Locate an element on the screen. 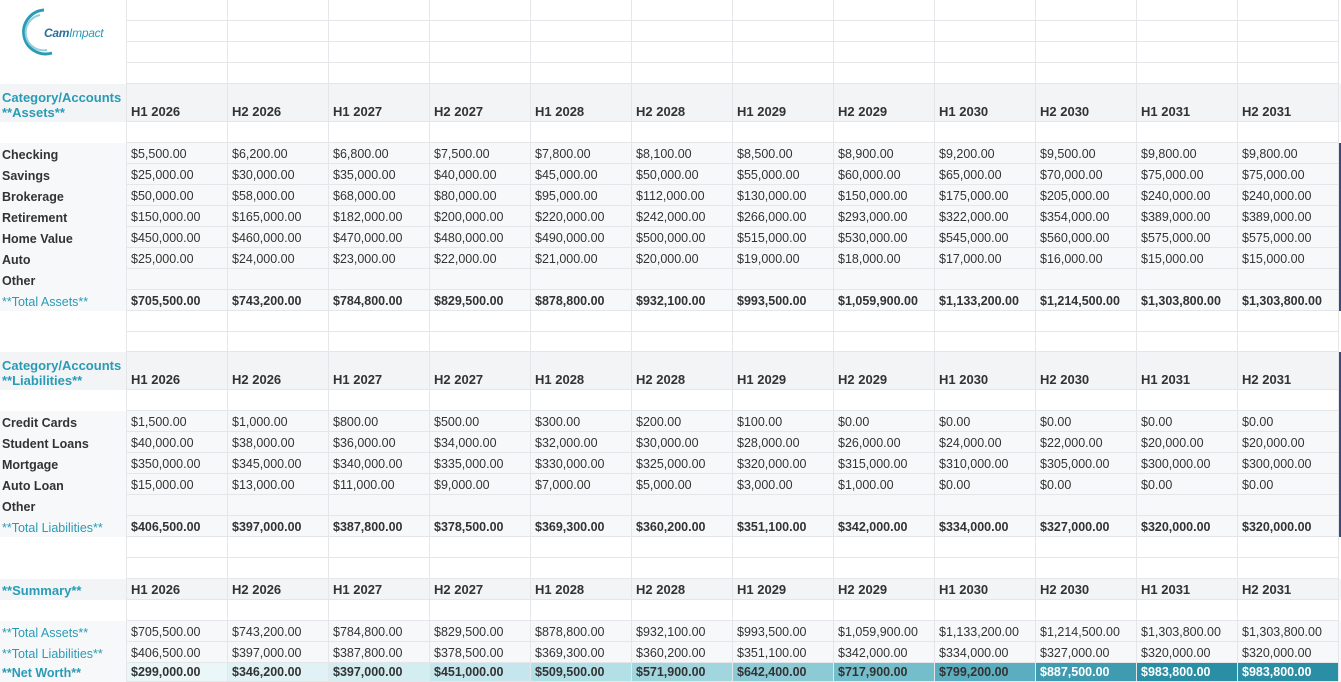  period-header-cell: H2 2031 is located at coordinates (1288, 589).